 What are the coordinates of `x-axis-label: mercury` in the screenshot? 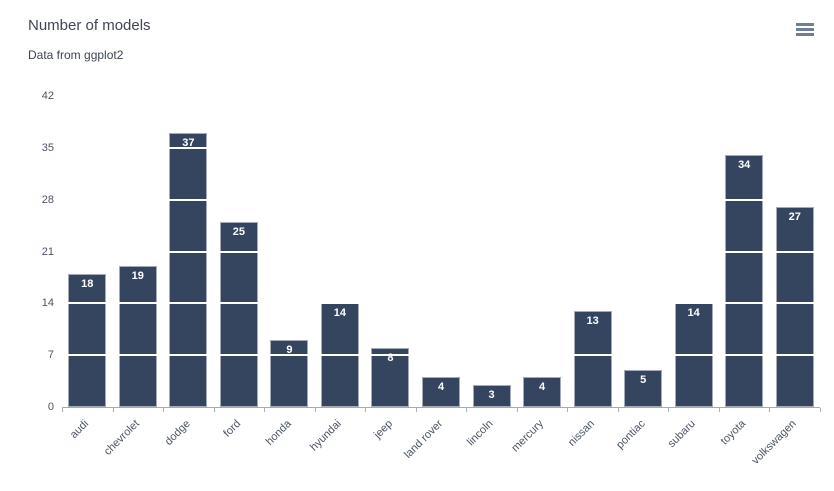 It's located at (528, 436).